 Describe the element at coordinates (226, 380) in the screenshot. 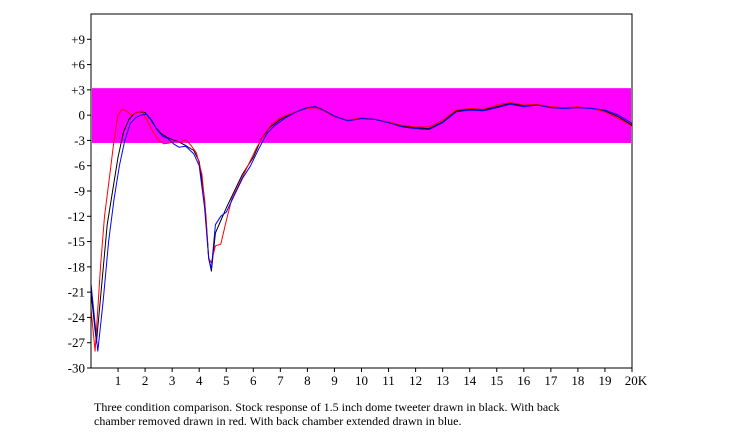

I see `x-tick-label: 5` at that location.